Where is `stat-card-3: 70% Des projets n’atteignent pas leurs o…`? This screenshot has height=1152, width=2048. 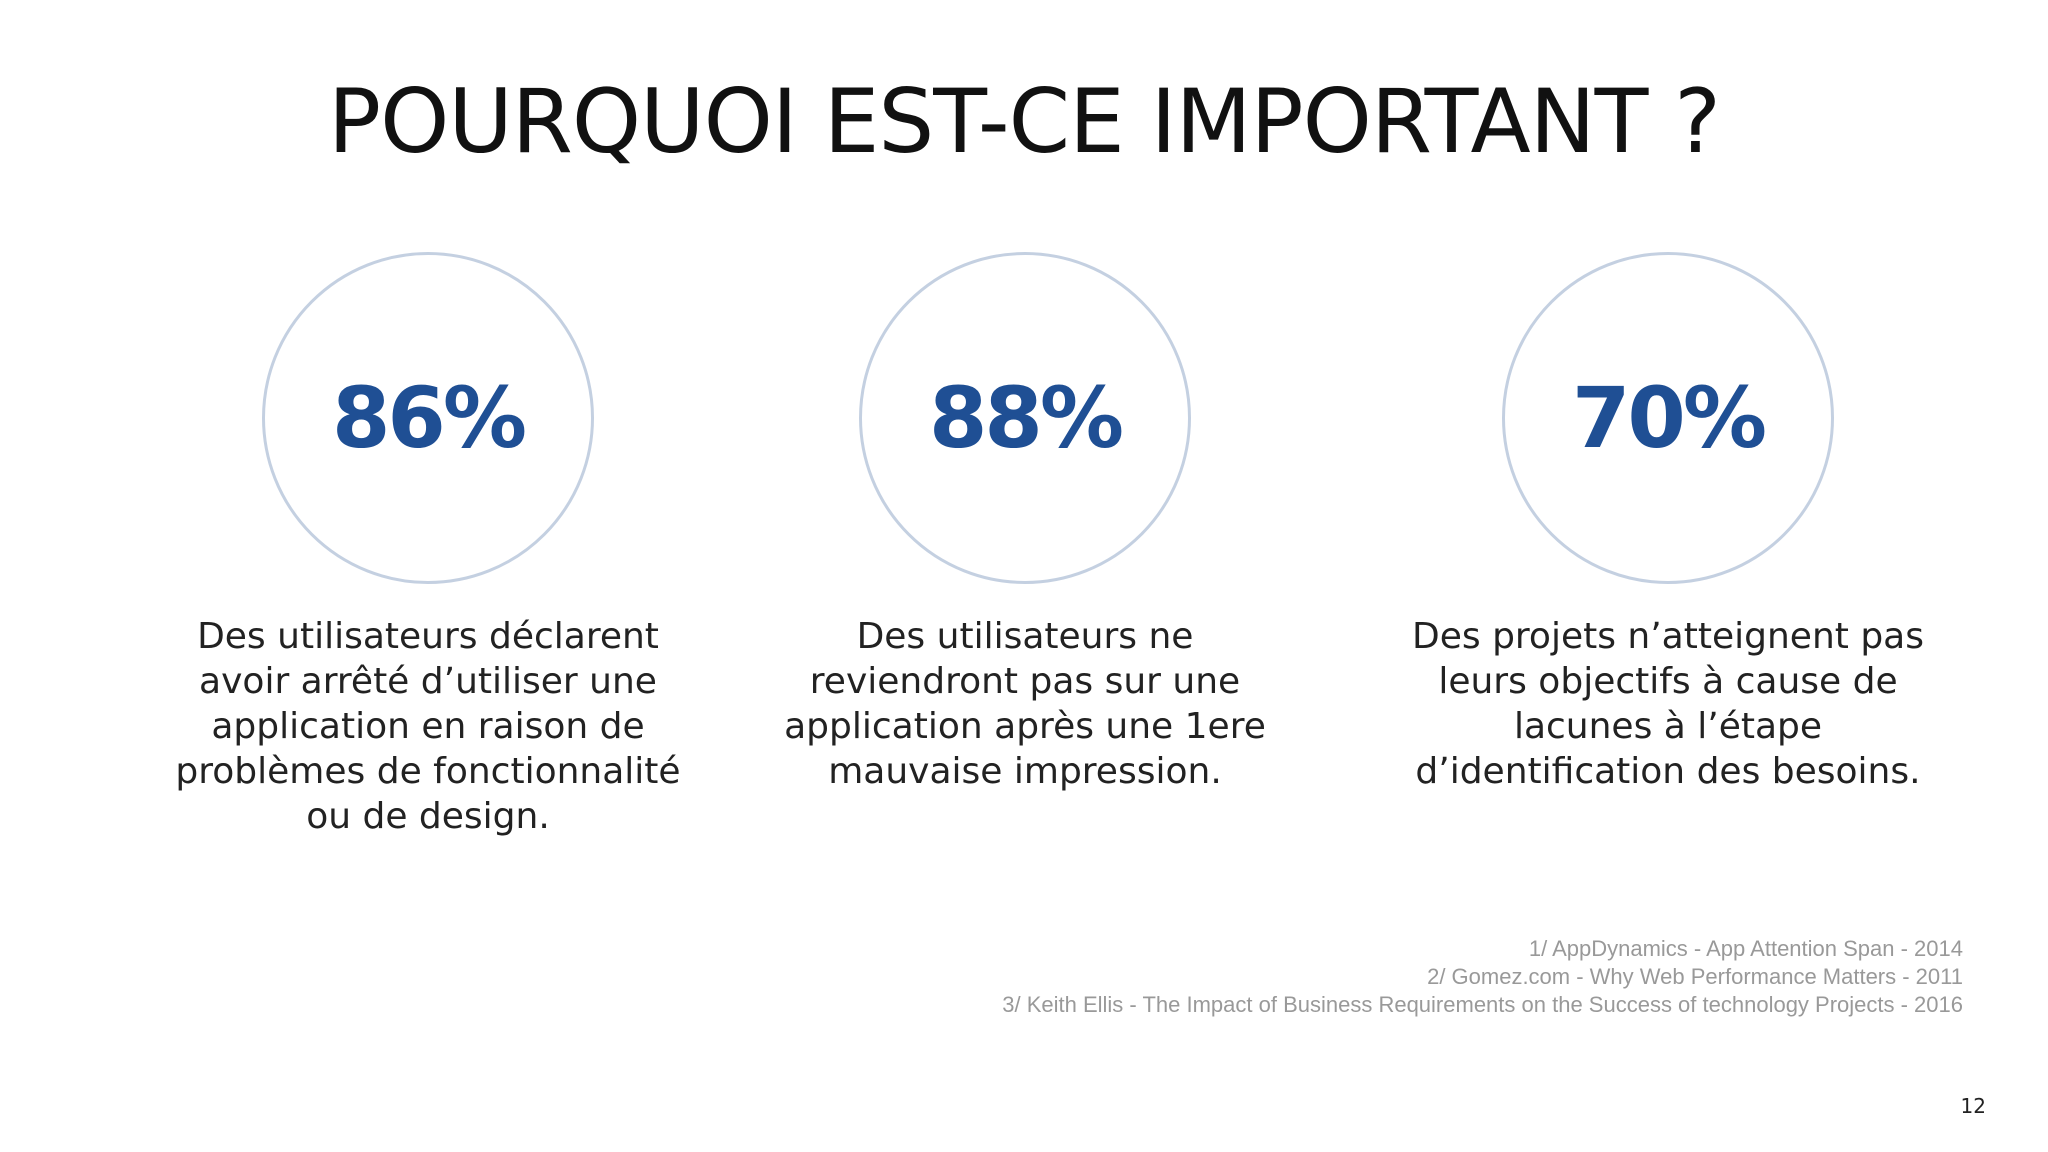
stat-card-3: 70% Des projets n’atteignent pas leurs o… is located at coordinates (1668, 523).